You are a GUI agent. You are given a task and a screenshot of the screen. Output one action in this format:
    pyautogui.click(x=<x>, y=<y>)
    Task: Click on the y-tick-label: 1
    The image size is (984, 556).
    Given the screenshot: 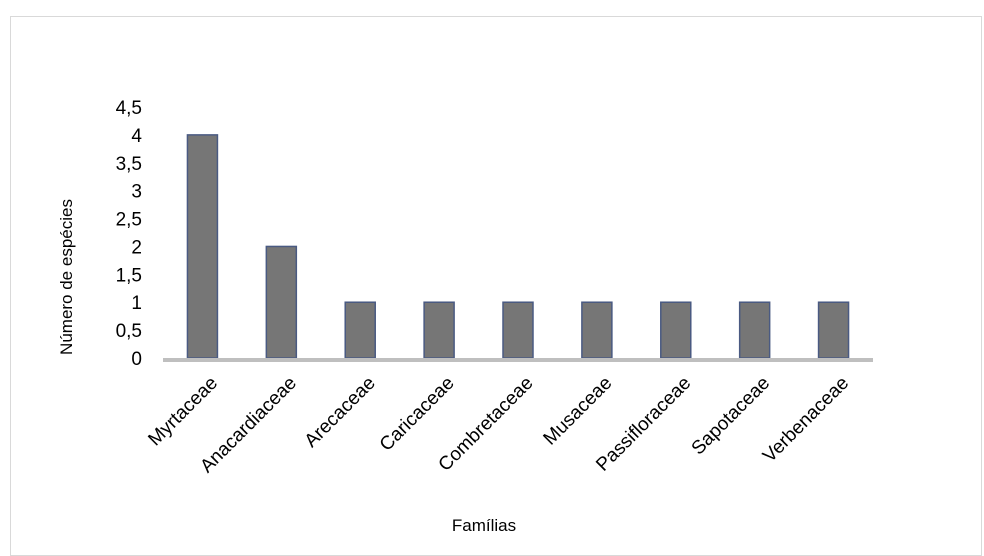 What is the action you would take?
    pyautogui.click(x=136, y=303)
    